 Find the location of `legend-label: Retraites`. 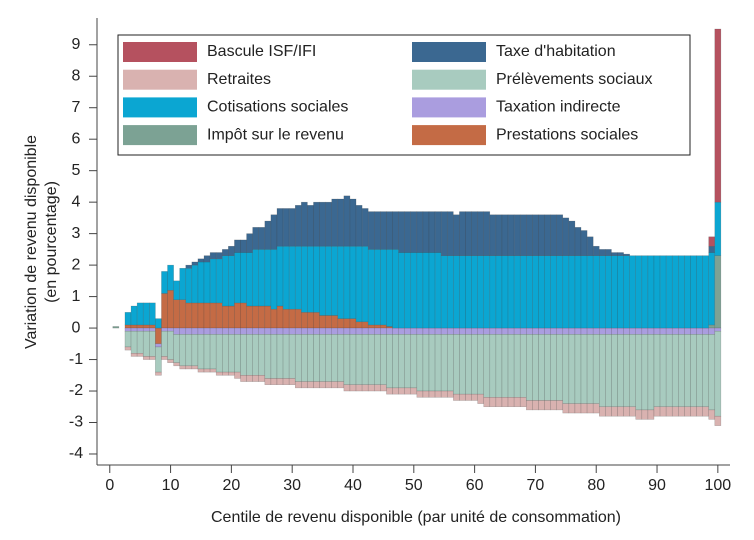

legend-label: Retraites is located at coordinates (239, 79).